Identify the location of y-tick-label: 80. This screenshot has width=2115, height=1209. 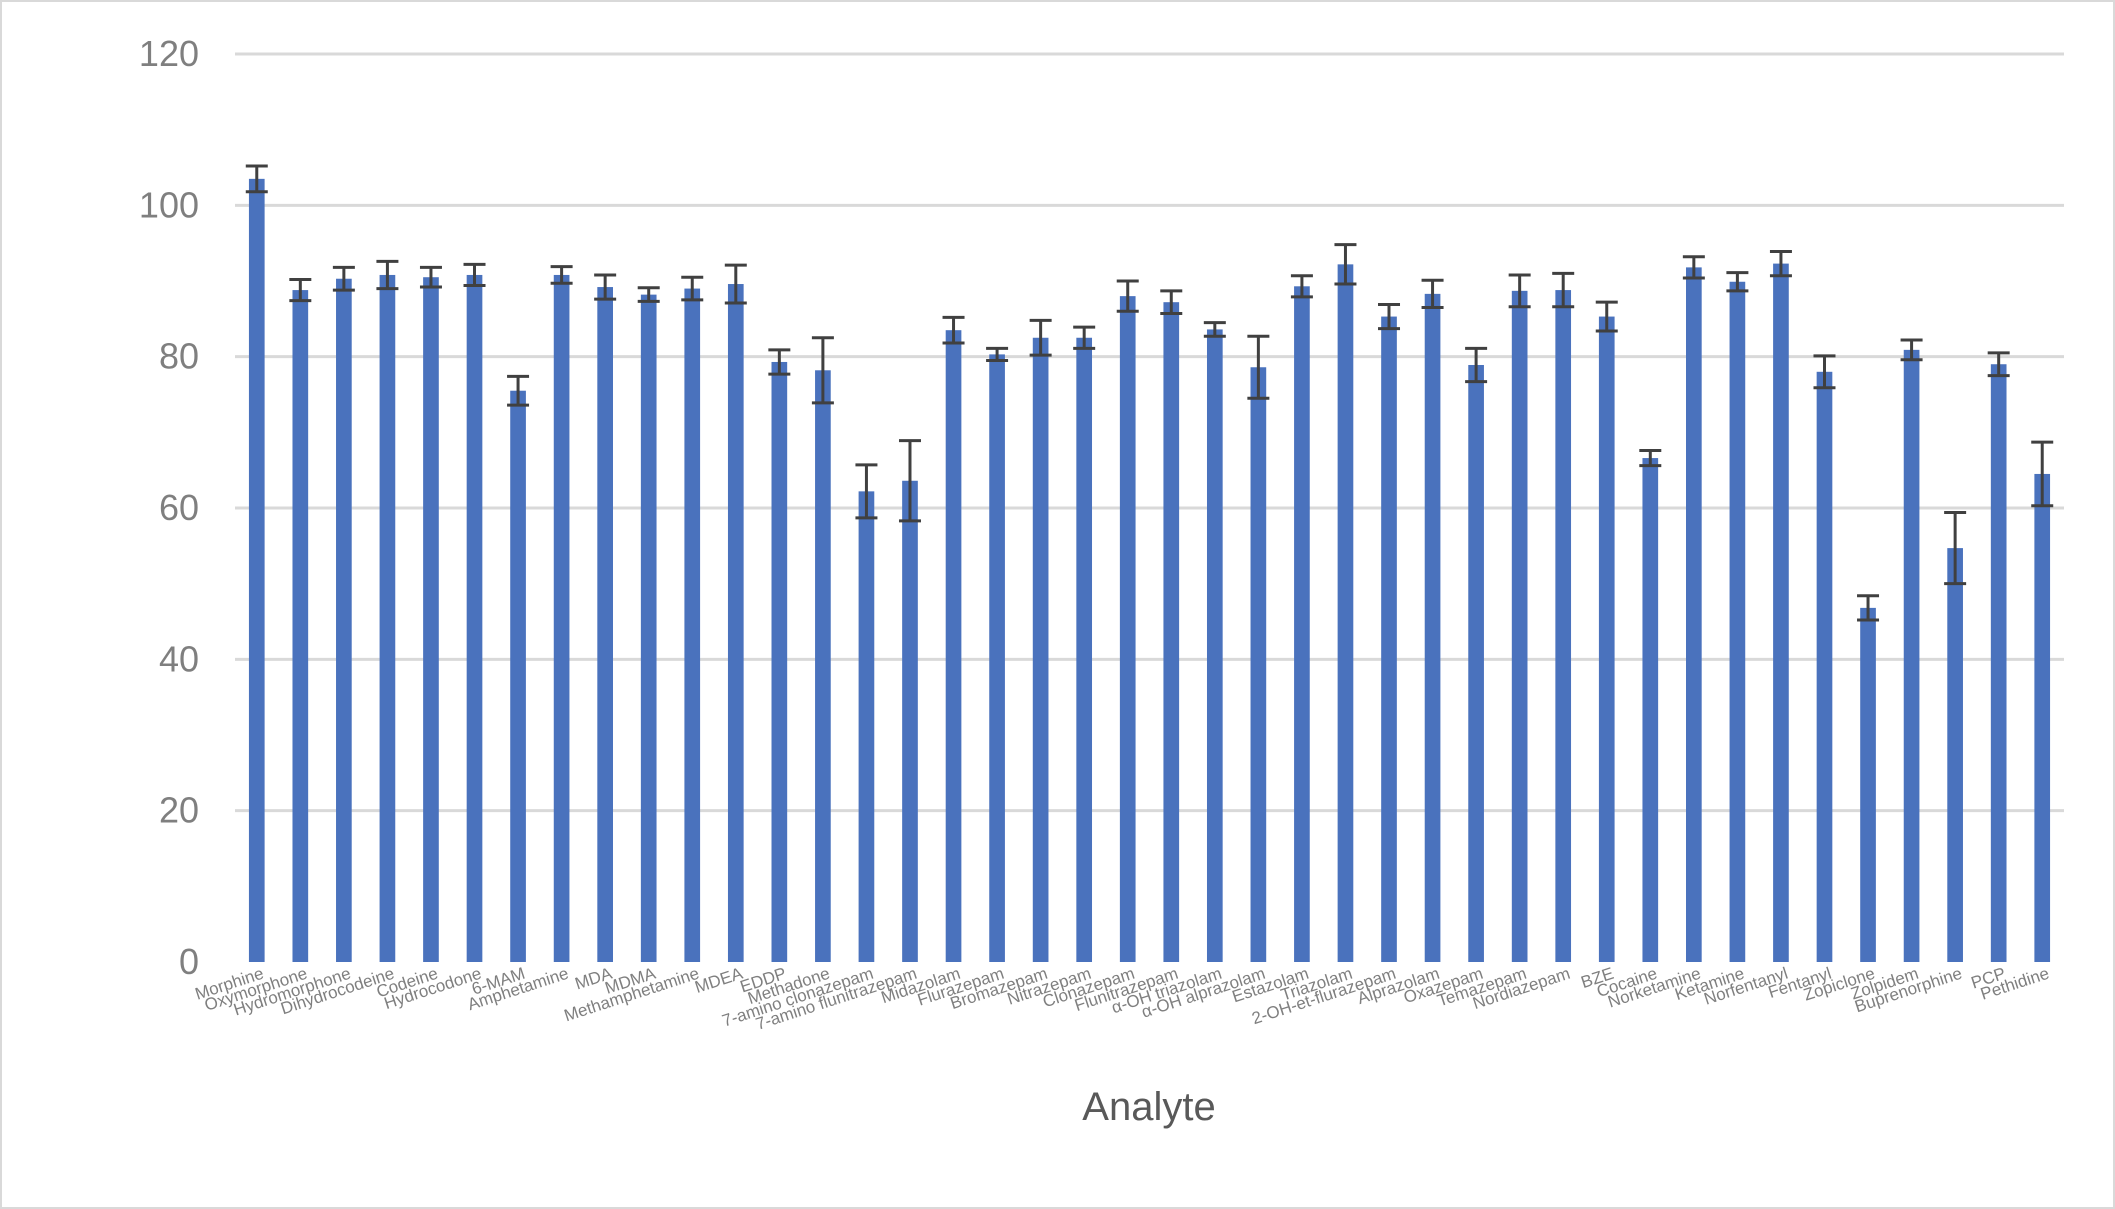
(179, 356).